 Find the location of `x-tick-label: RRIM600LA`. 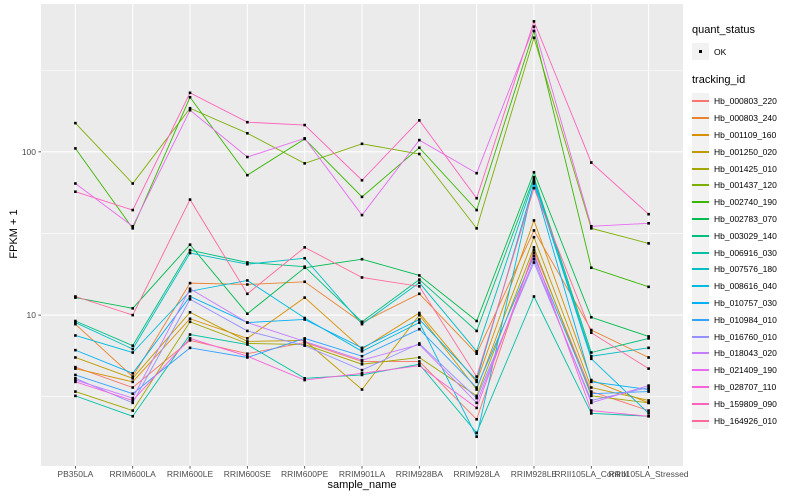

x-tick-label: RRIM600LA is located at coordinates (133, 474).